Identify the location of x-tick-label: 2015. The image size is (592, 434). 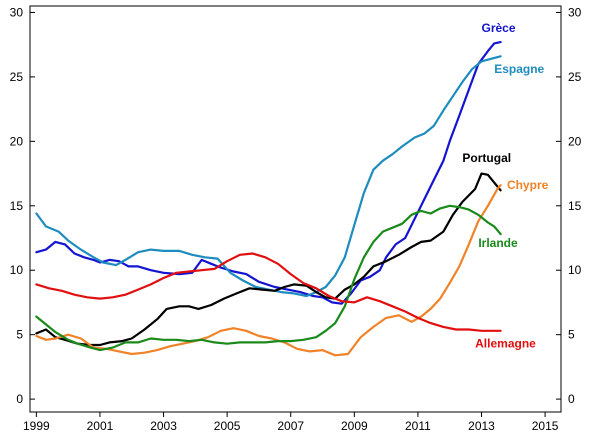
(545, 426).